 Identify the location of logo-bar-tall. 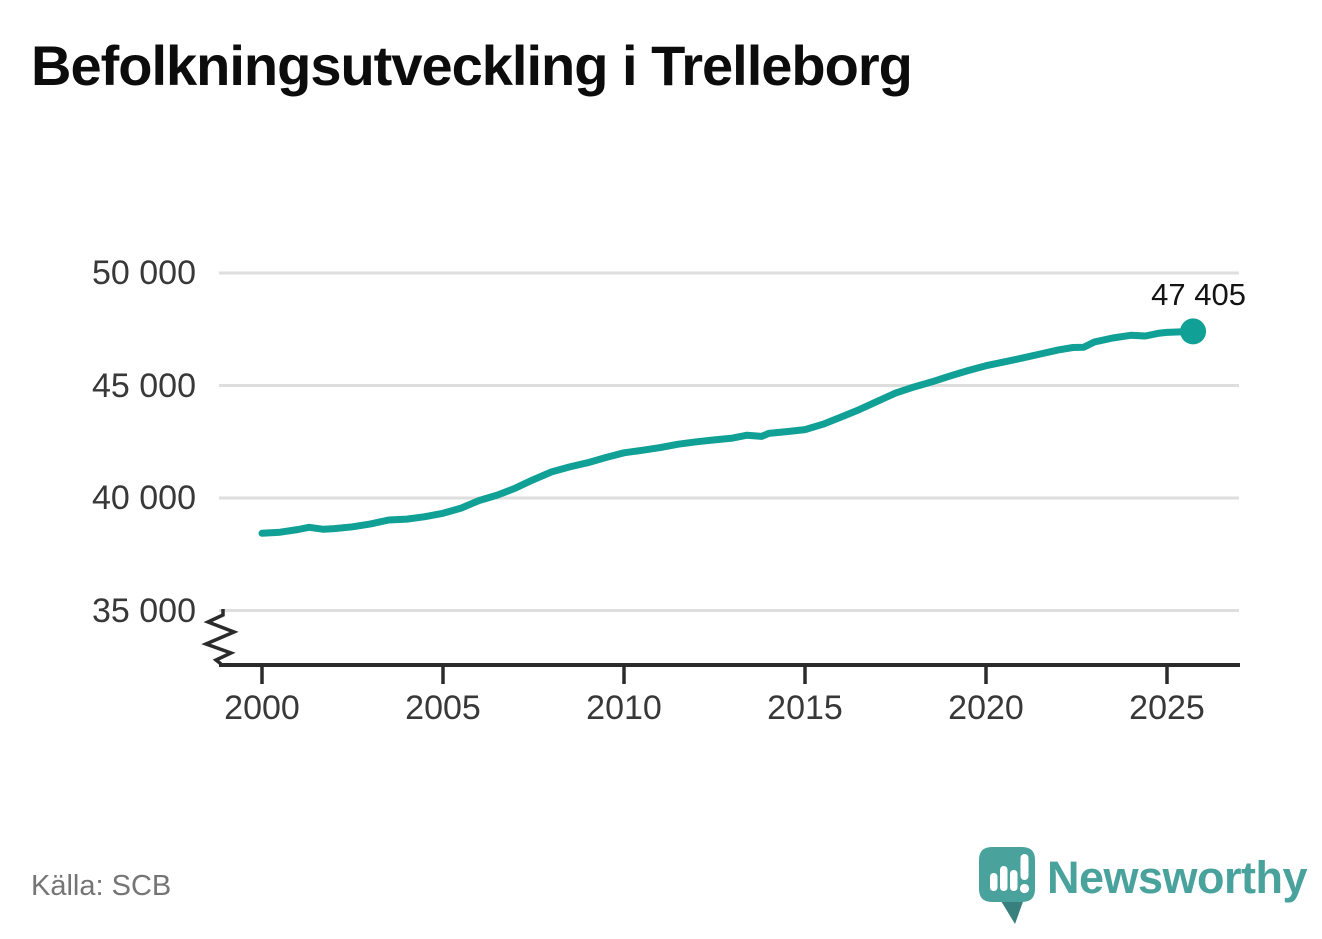
(1004, 878).